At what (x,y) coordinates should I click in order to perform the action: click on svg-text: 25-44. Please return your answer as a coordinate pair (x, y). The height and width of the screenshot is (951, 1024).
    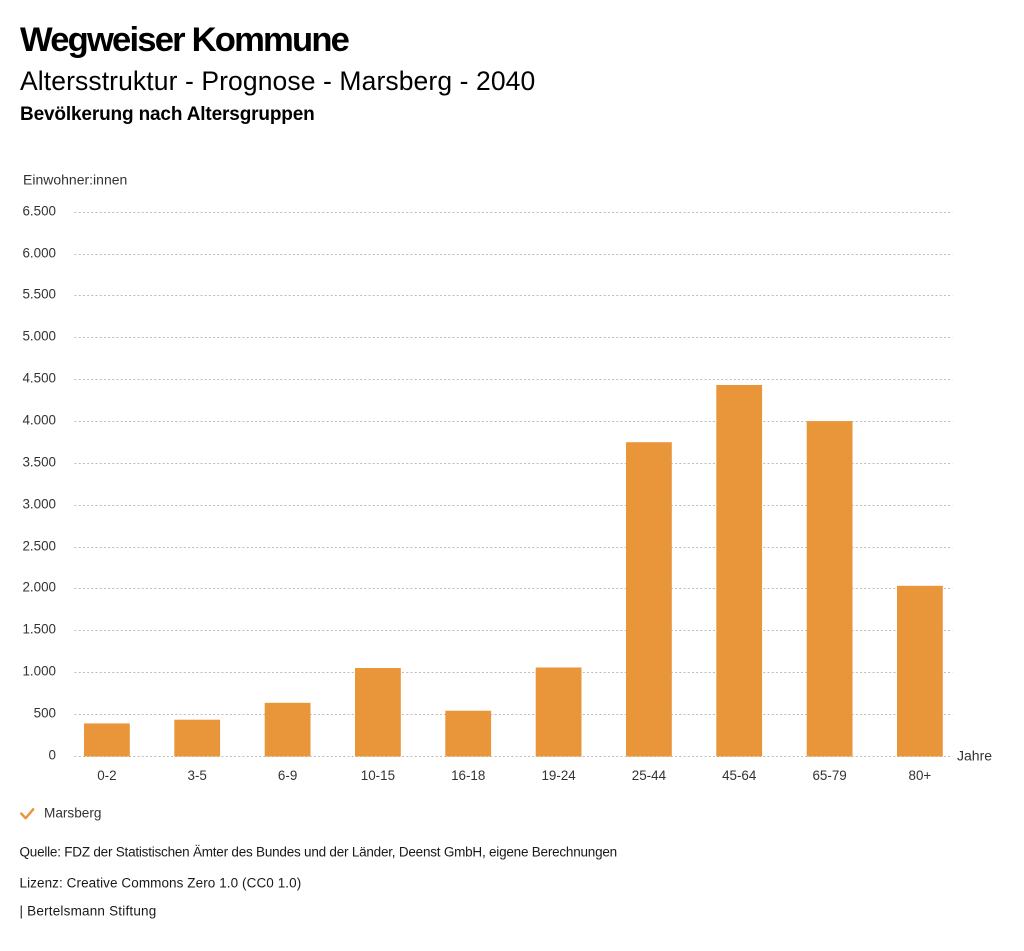
    Looking at the image, I should click on (649, 775).